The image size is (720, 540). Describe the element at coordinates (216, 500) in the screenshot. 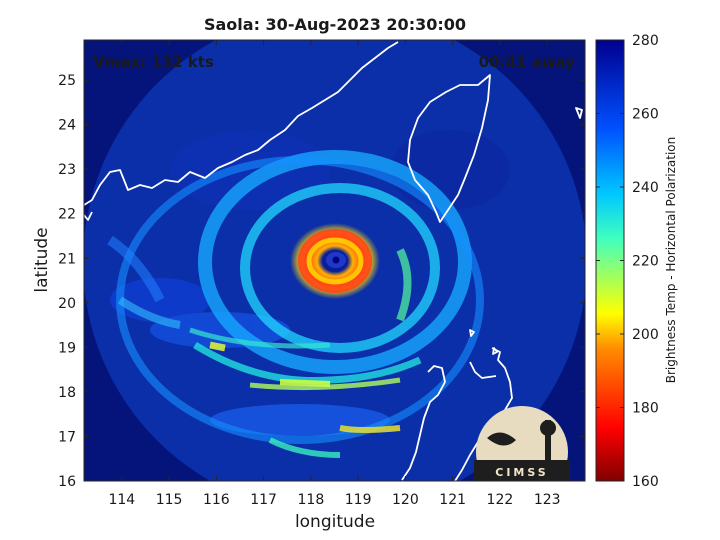

I see `x-tick-label: 116` at that location.